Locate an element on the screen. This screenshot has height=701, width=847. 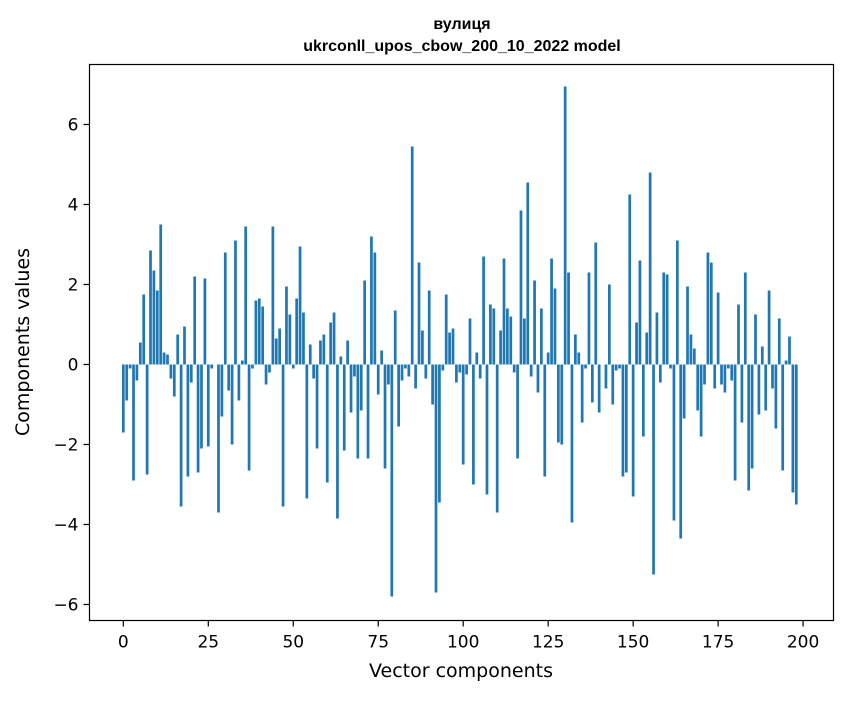
x-tick-label: 0 is located at coordinates (123, 643).